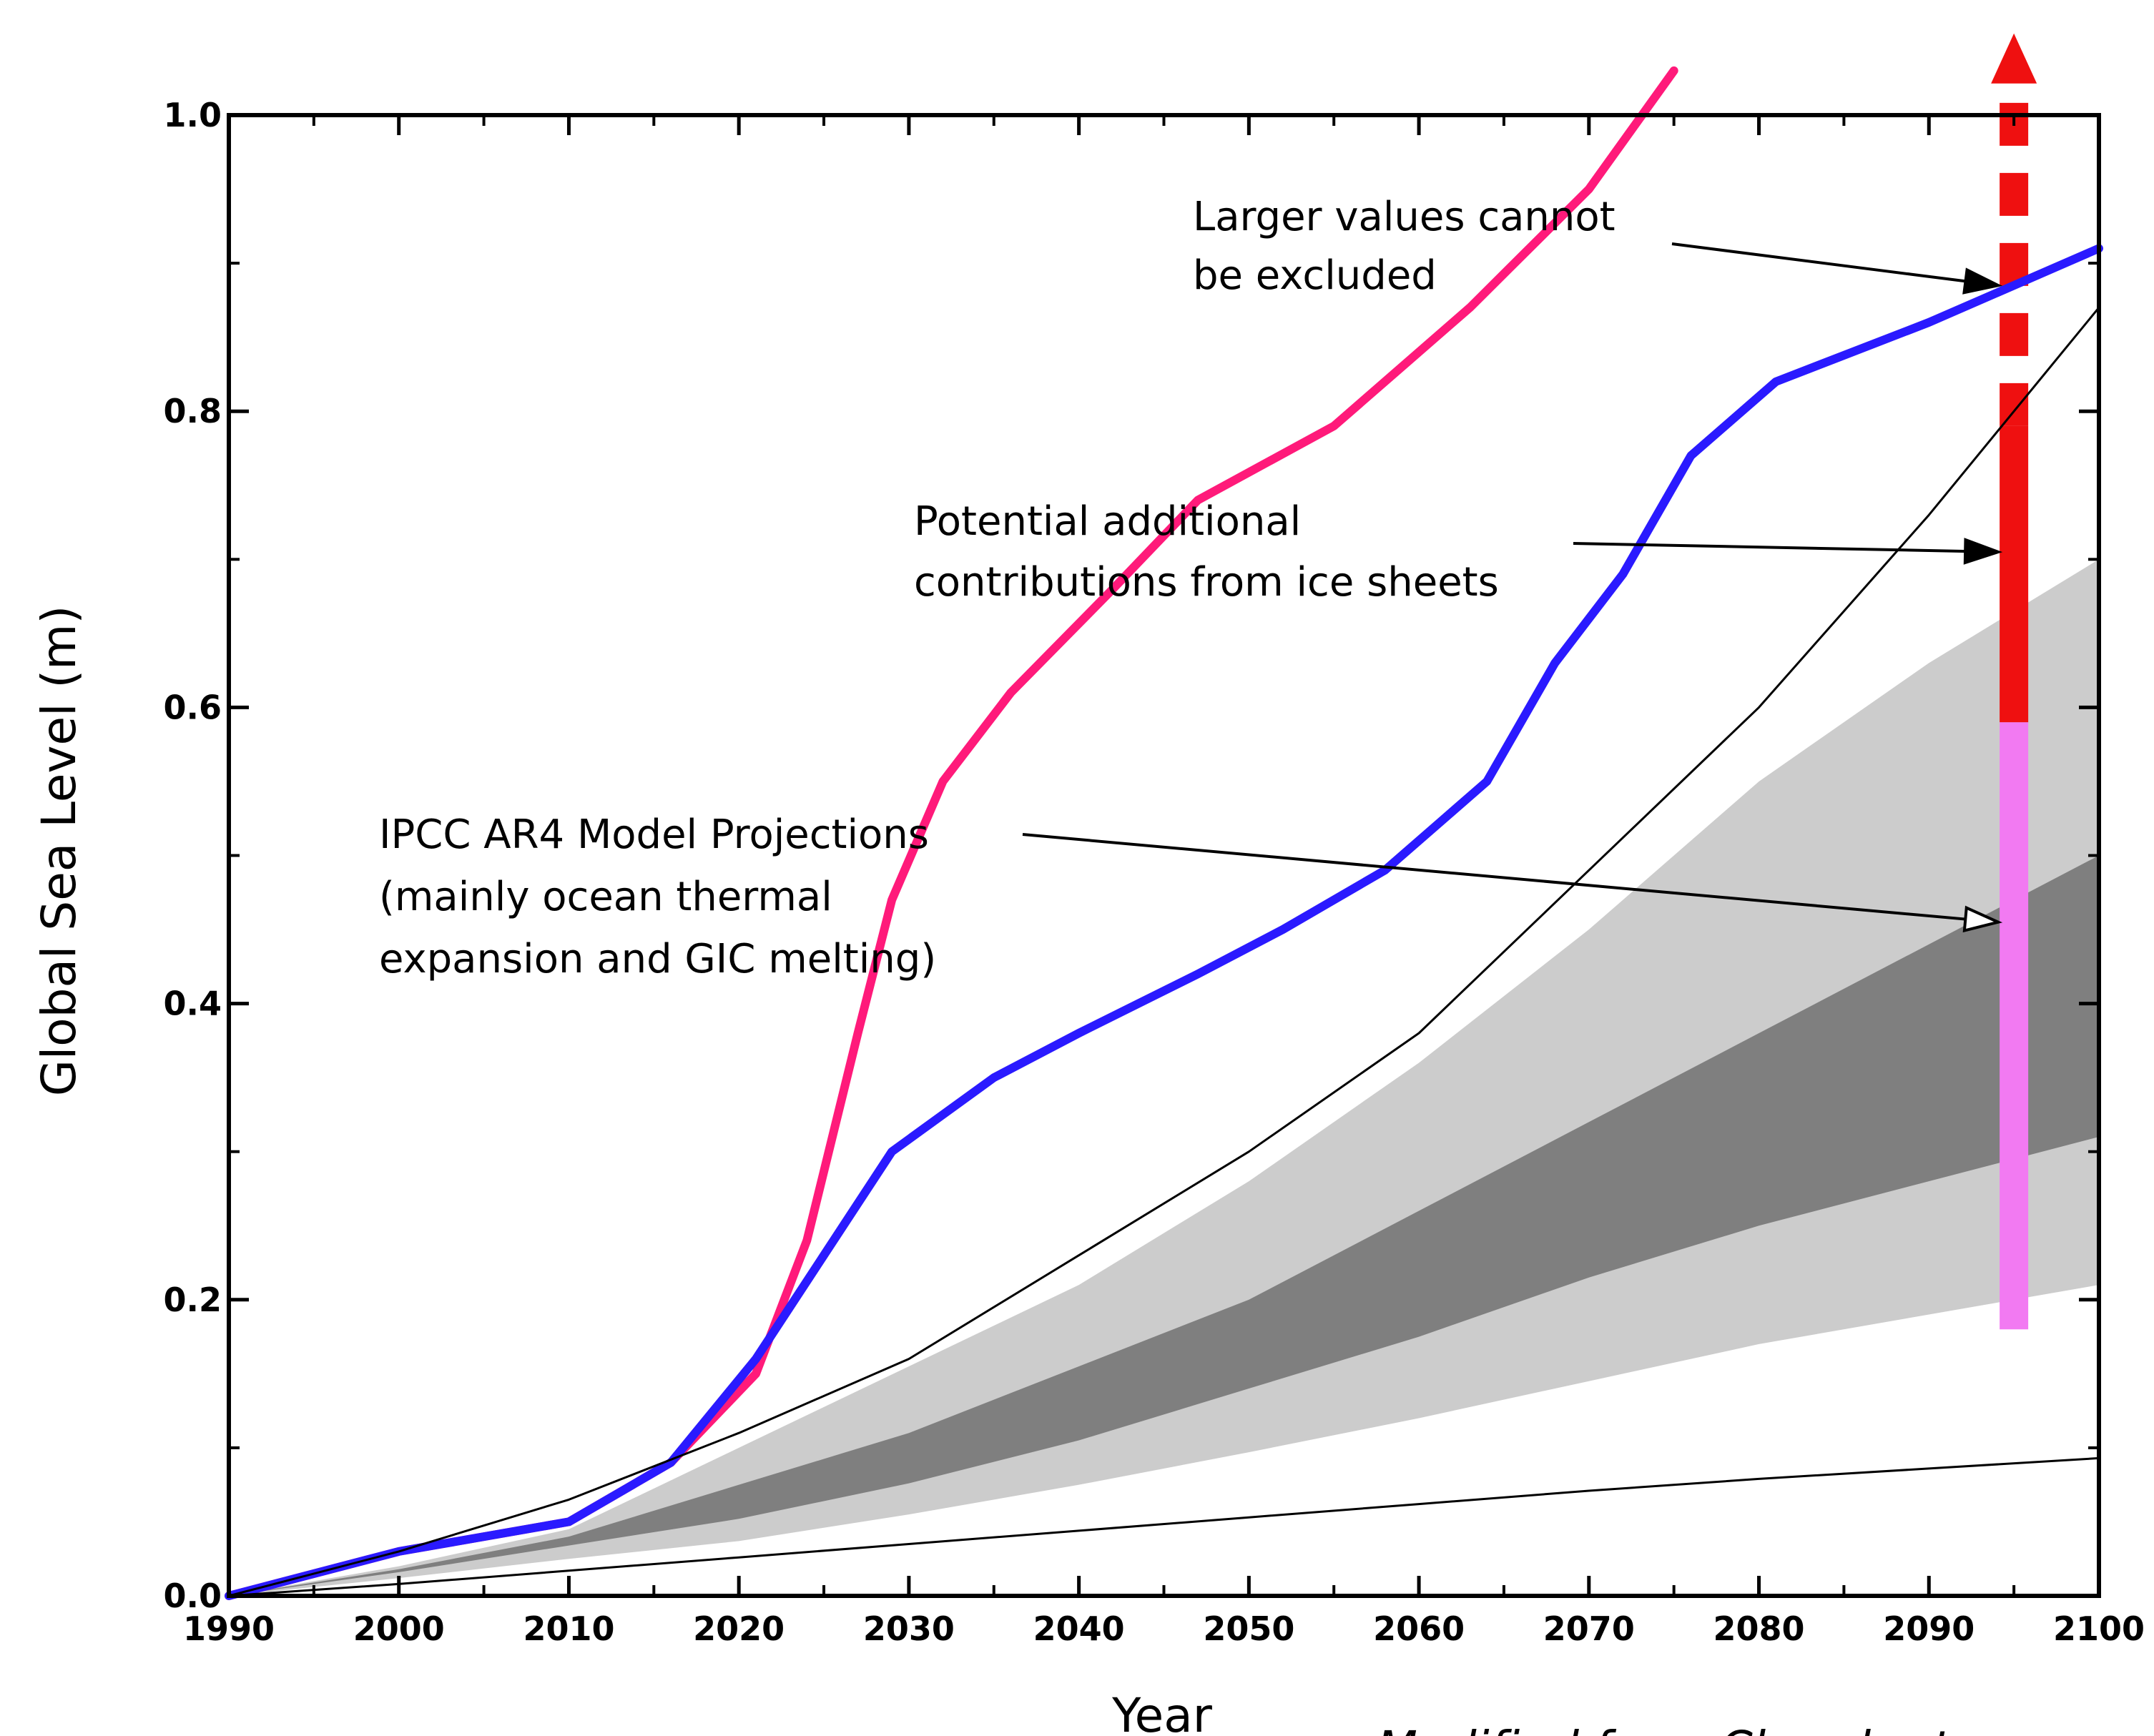 This screenshot has height=1736, width=2154. Describe the element at coordinates (1079, 1628) in the screenshot. I see `x-tick-label: 2040` at that location.